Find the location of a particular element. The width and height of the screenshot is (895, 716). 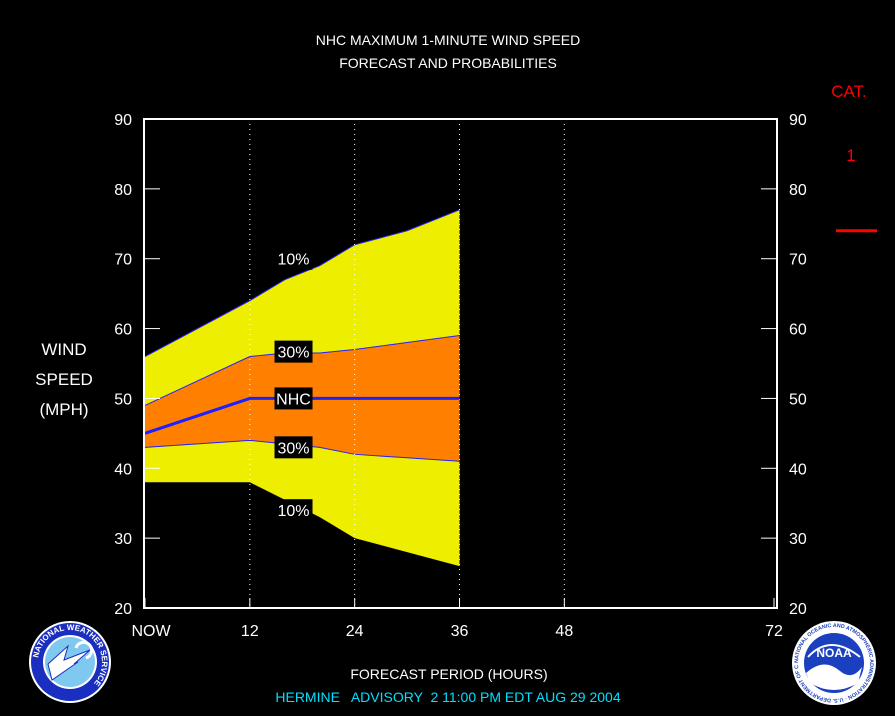

y-tick-label-right-20: 20 is located at coordinates (798, 609).